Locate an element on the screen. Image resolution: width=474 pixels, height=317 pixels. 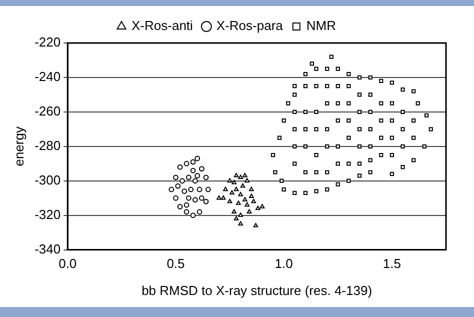
y-tick-label: -240 is located at coordinates (47, 76).